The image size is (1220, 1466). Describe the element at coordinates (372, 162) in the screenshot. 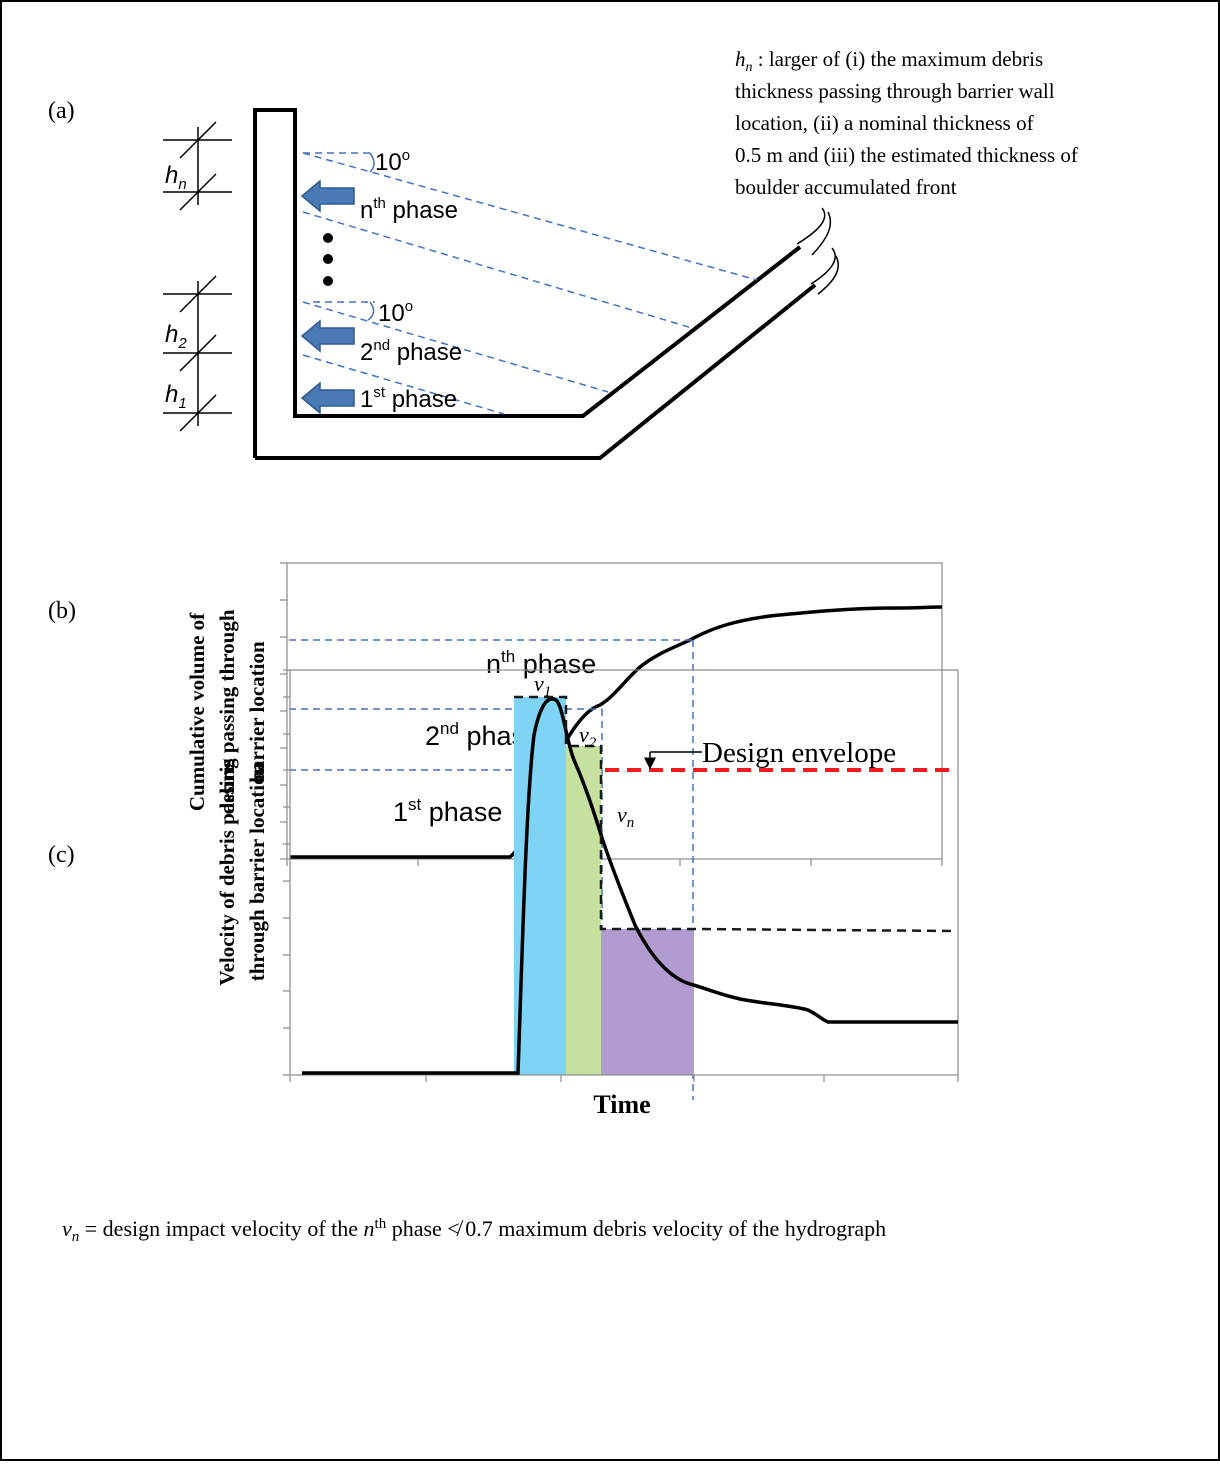

I see `angle-arc-top` at that location.